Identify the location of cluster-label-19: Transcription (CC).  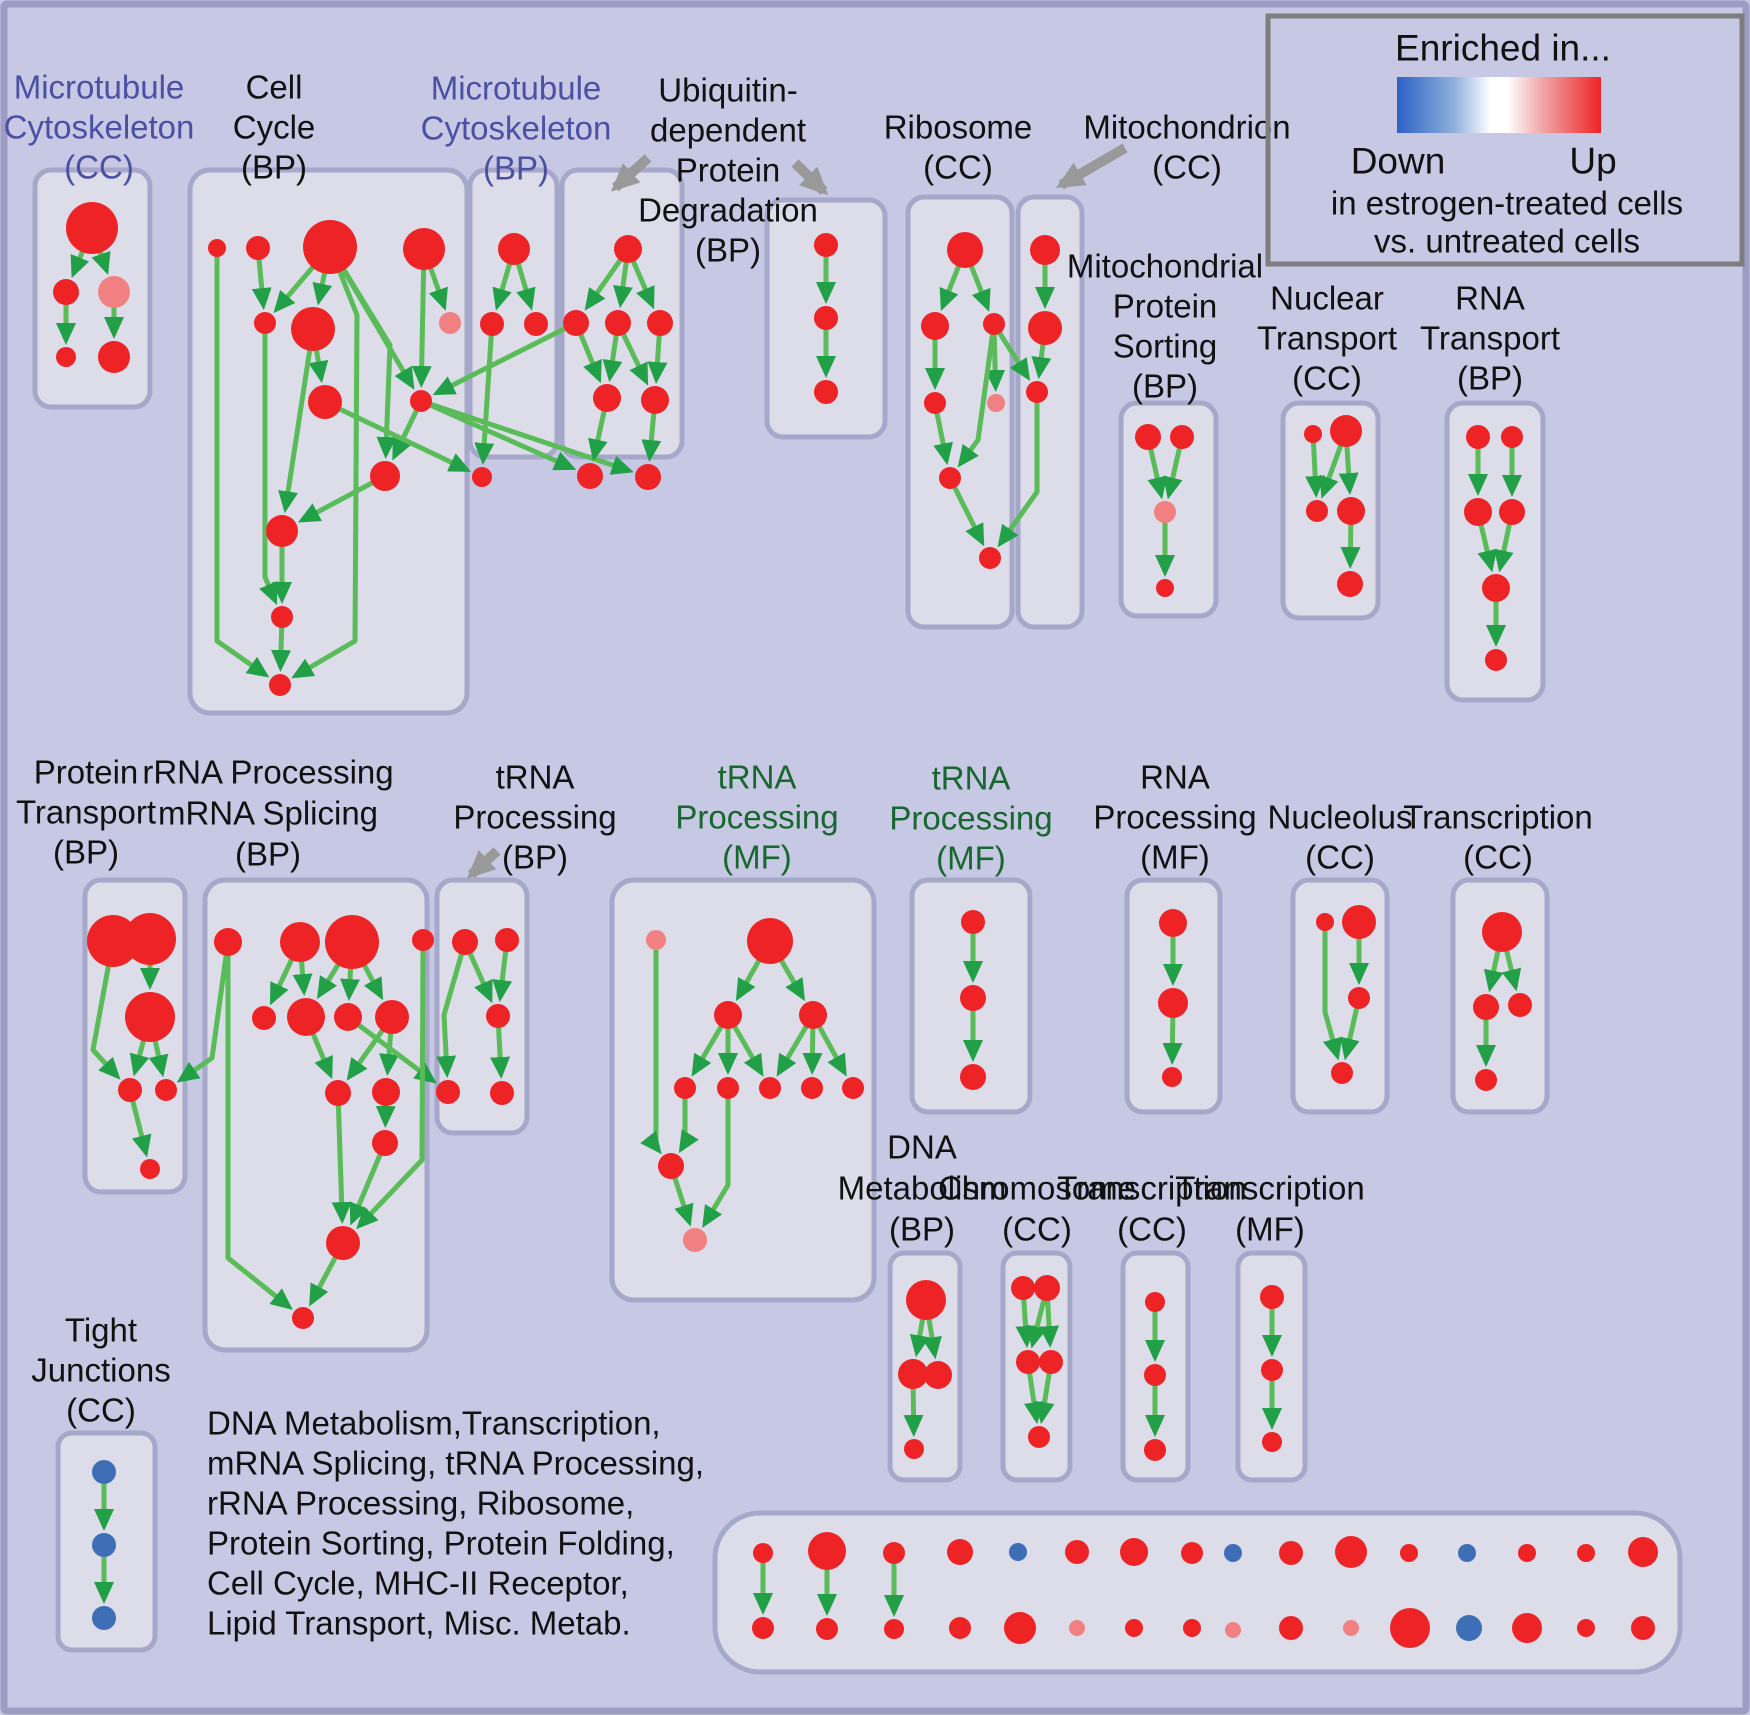
(1152, 1209).